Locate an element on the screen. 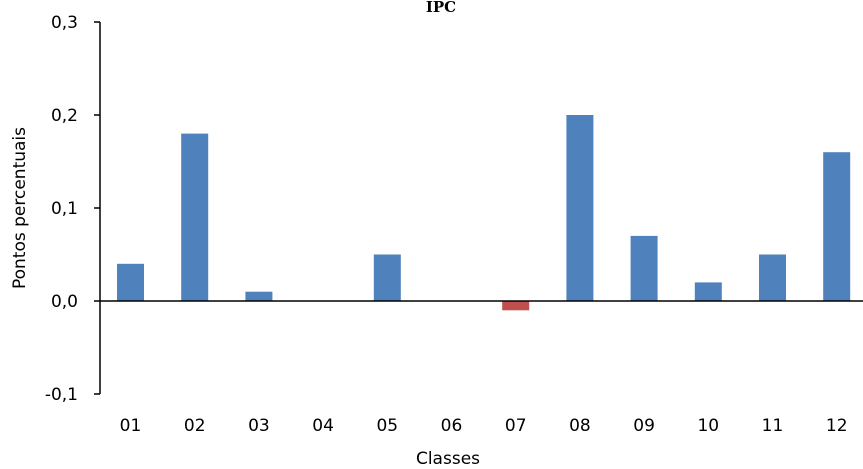  y-tick-label: -0,1 is located at coordinates (61, 395).